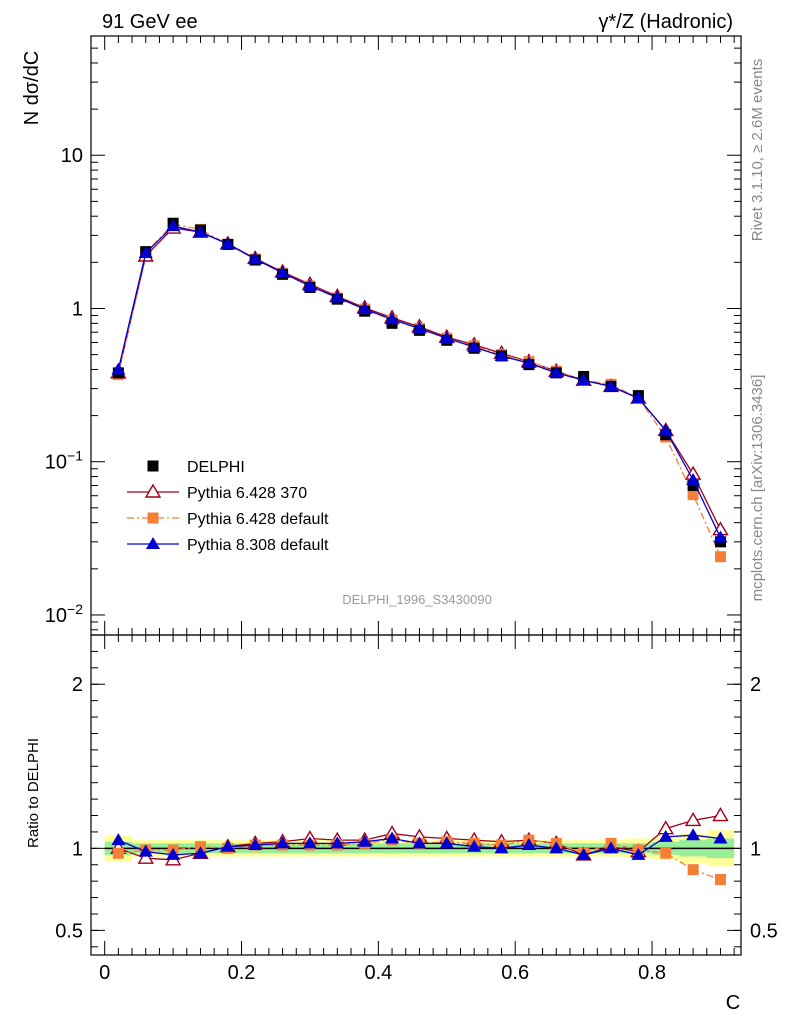  Describe the element at coordinates (757, 150) in the screenshot. I see `rivet-label: Rivet 3.1.10, ≥ 2.6M events` at that location.